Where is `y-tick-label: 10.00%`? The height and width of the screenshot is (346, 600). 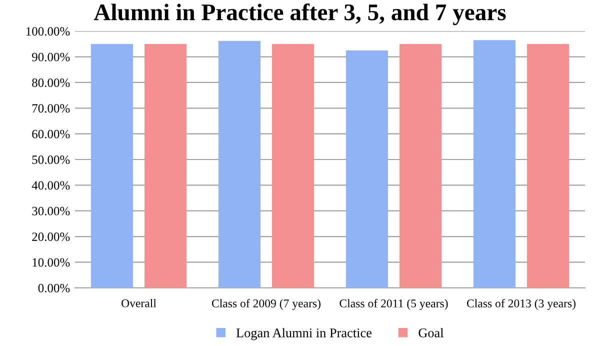 y-tick-label: 10.00% is located at coordinates (51, 262).